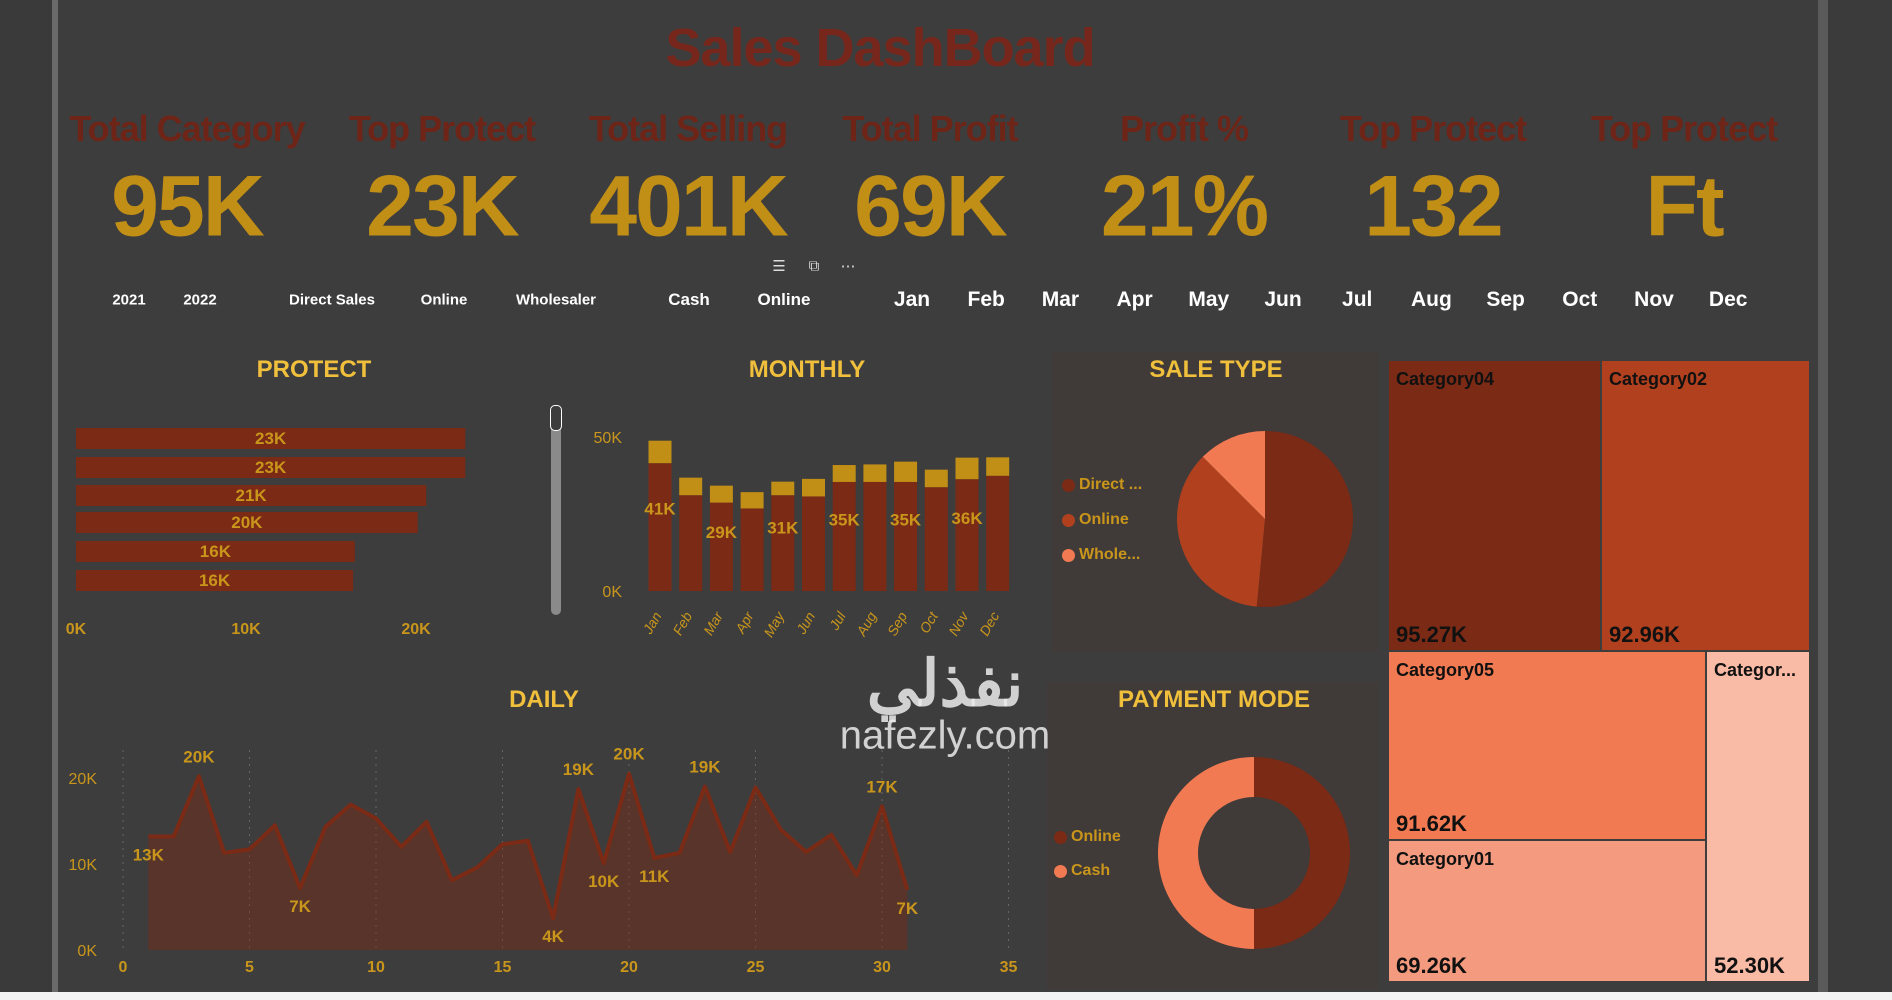 The height and width of the screenshot is (1000, 1892). What do you see at coordinates (1758, 816) in the screenshot?
I see `treemap-category-other: Categor... 52.30K` at bounding box center [1758, 816].